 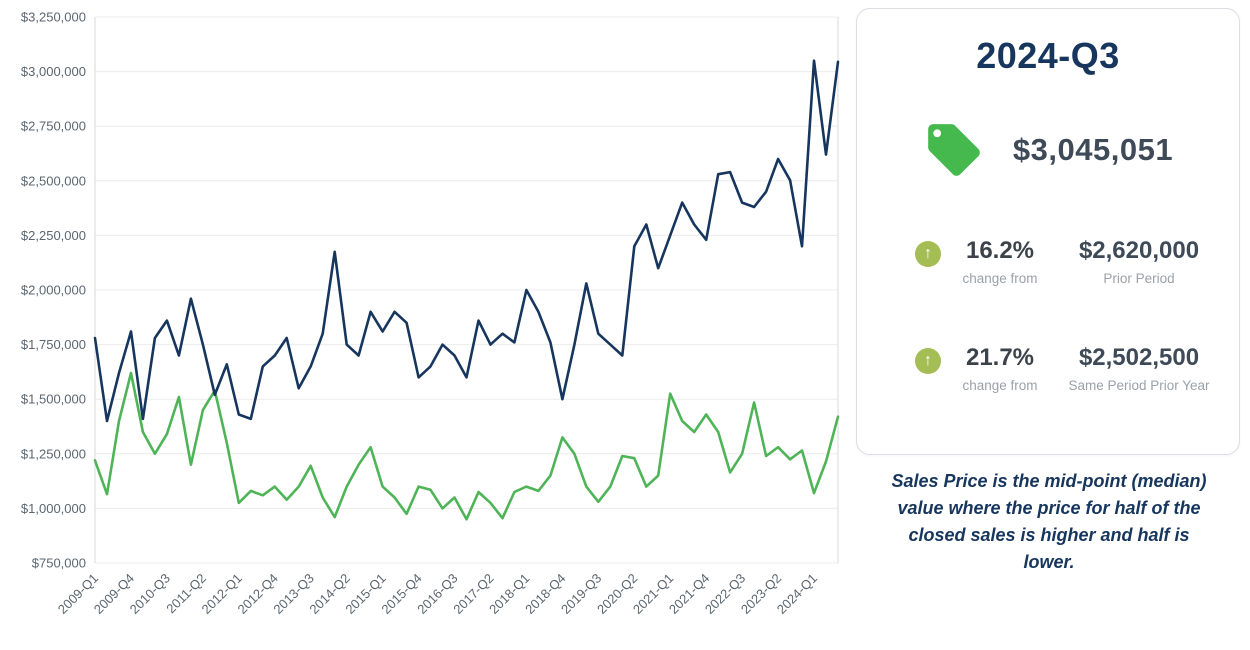 What do you see at coordinates (1139, 386) in the screenshot?
I see `comparison-label: Same Period Prior Year` at bounding box center [1139, 386].